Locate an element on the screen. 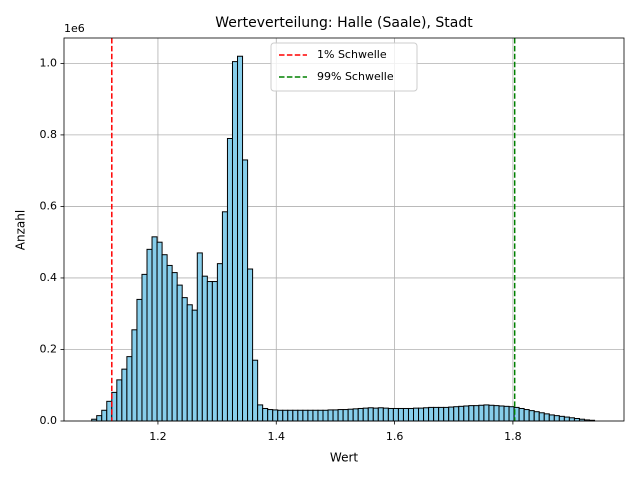  legend-label: 1% Schwelle is located at coordinates (352, 54).